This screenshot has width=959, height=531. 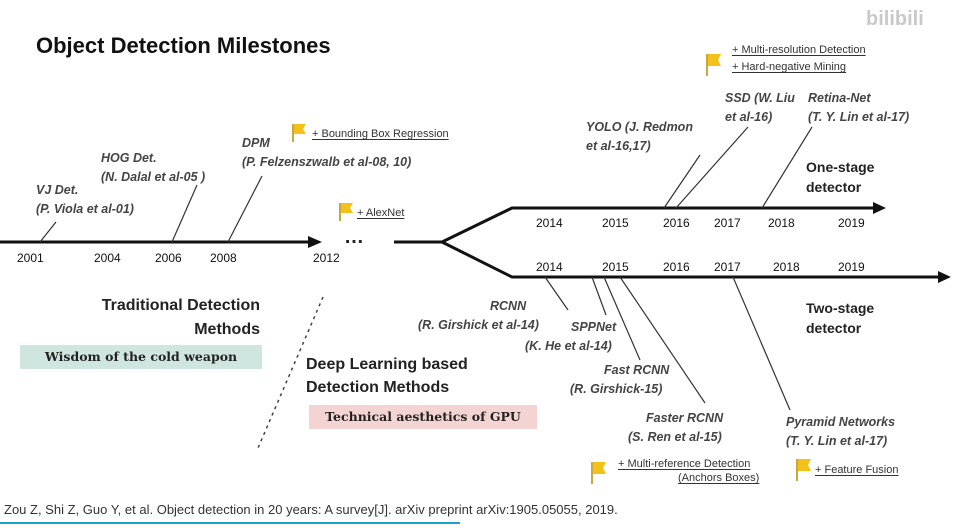 I want to click on dpm-note: + Bounding Box Regression, so click(x=380, y=134).